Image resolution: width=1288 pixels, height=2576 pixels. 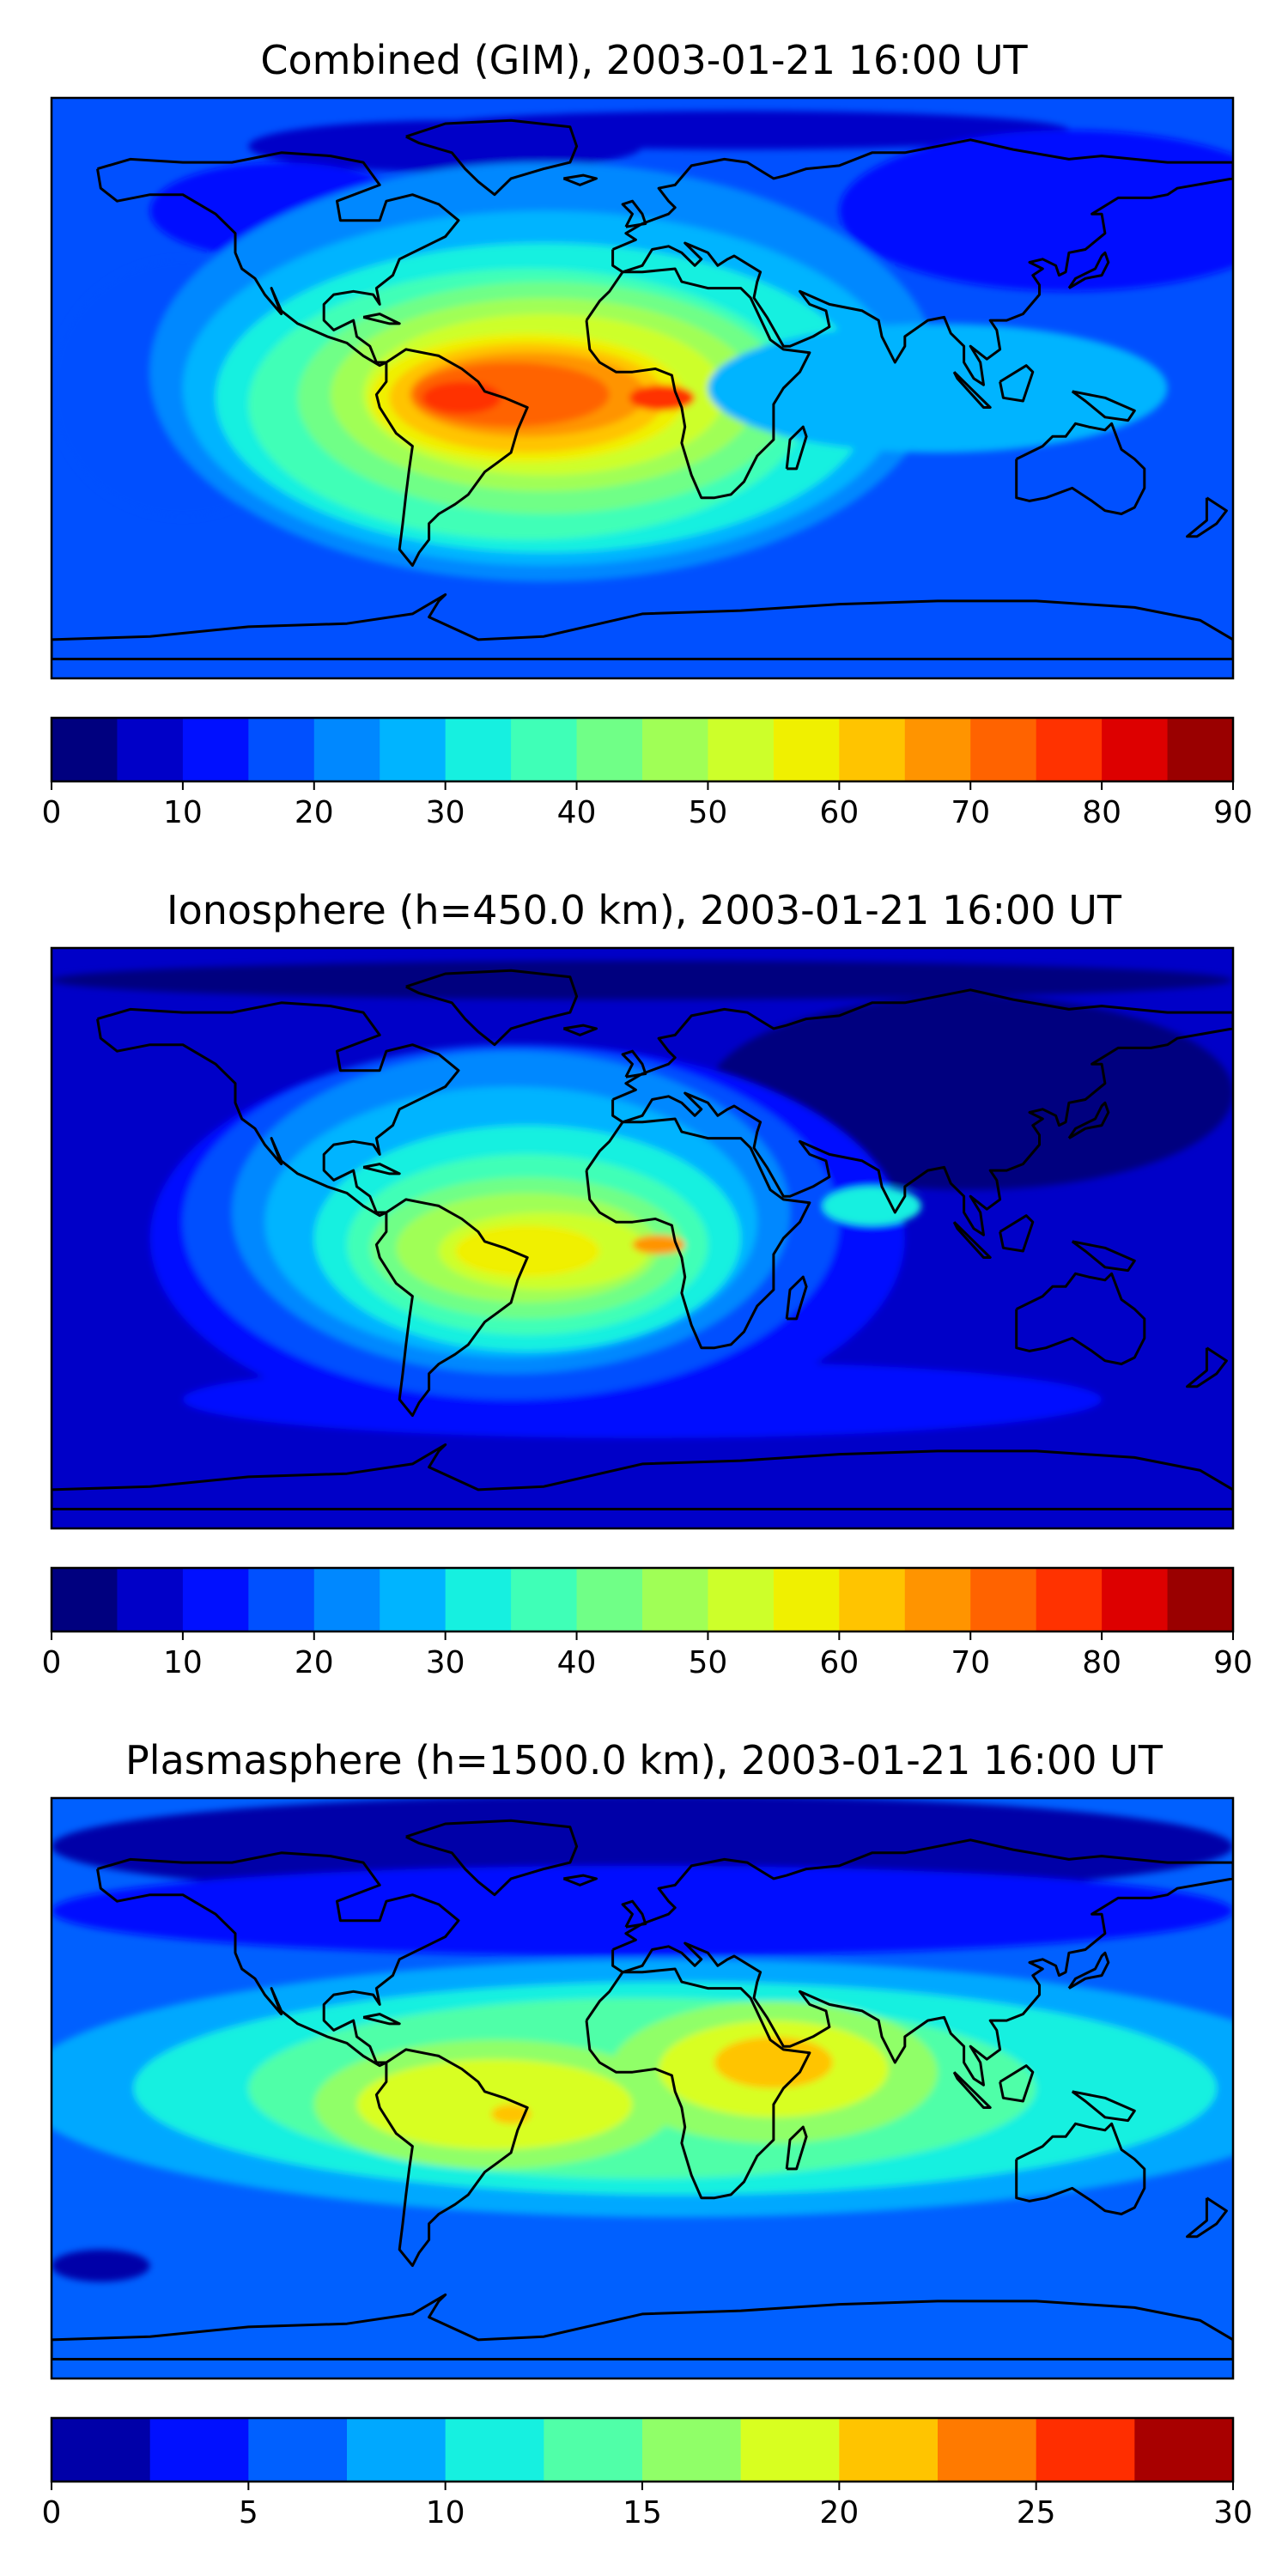 What do you see at coordinates (970, 812) in the screenshot?
I see `colorbar-tick-label: 70` at bounding box center [970, 812].